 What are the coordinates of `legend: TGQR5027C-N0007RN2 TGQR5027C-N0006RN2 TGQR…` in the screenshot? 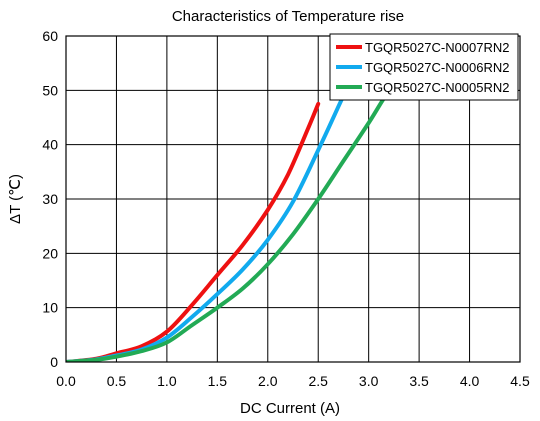 It's located at (424, 67).